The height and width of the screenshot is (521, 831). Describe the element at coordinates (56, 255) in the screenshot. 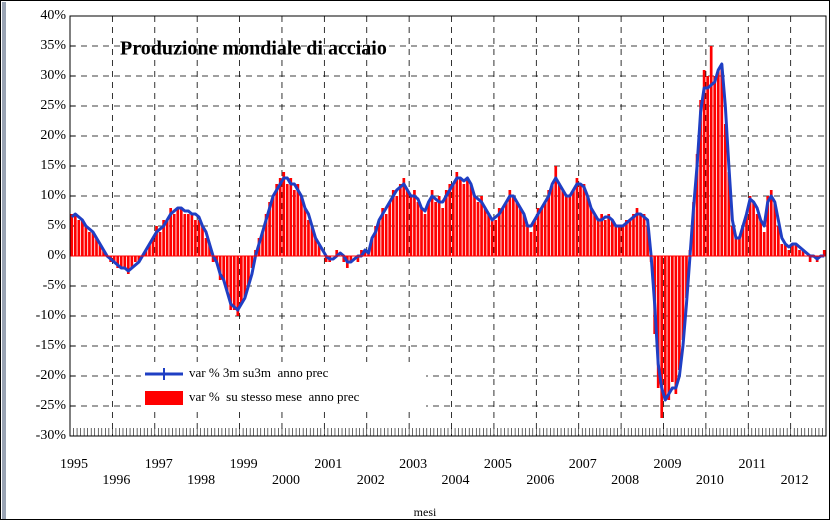

I see `y-tick-label: 0%` at that location.